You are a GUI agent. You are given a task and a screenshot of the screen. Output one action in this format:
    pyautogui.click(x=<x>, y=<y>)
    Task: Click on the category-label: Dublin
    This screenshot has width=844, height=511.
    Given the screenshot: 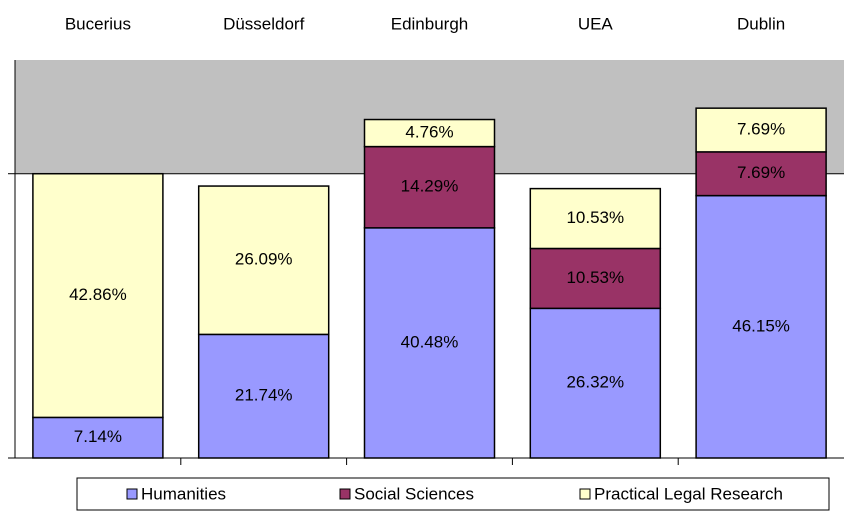 What is the action you would take?
    pyautogui.click(x=761, y=23)
    